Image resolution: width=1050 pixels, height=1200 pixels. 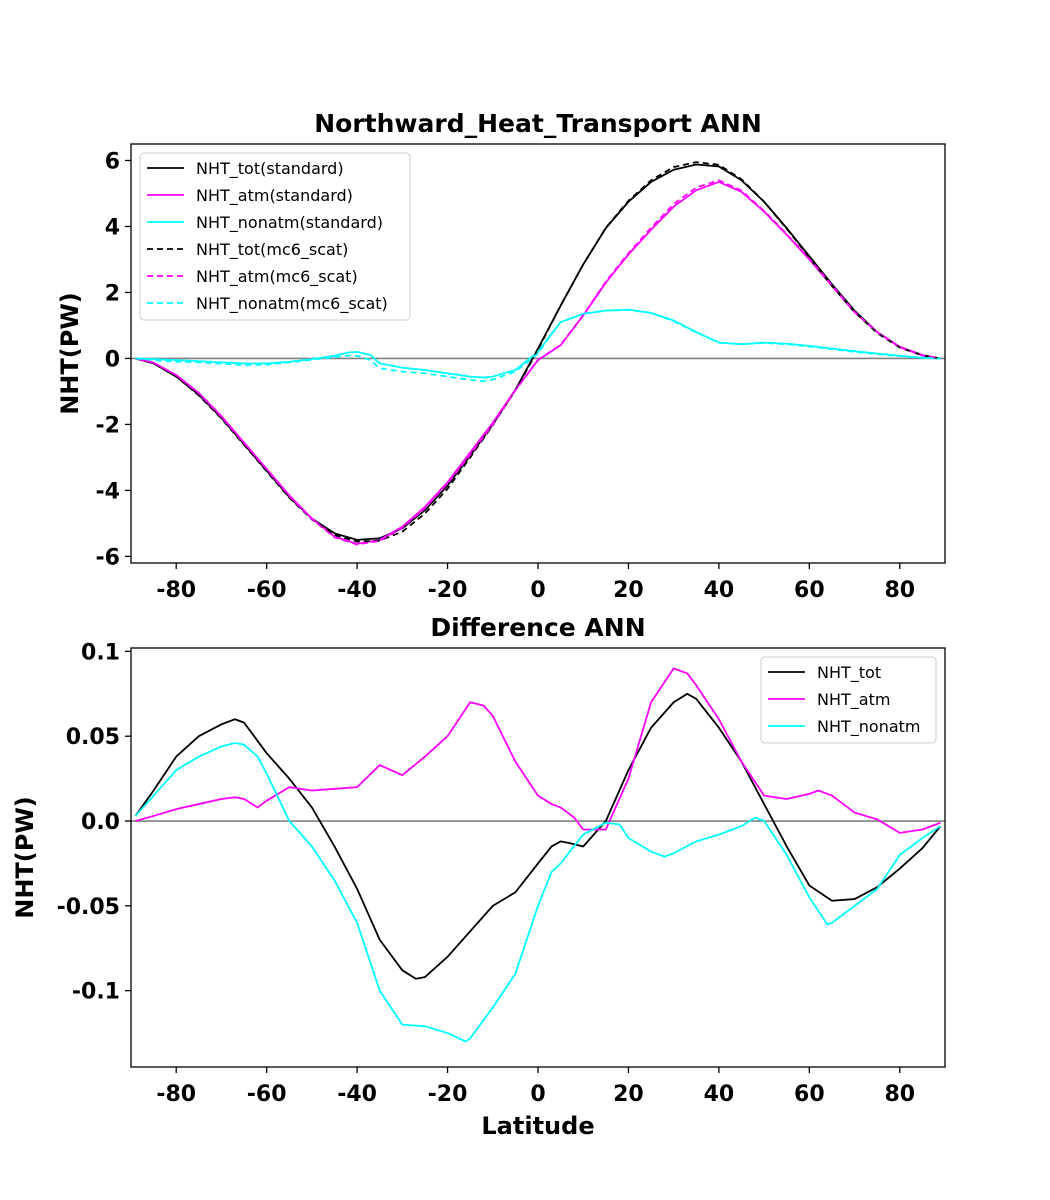 What do you see at coordinates (112, 161) in the screenshot?
I see `y-tick-label: 6` at bounding box center [112, 161].